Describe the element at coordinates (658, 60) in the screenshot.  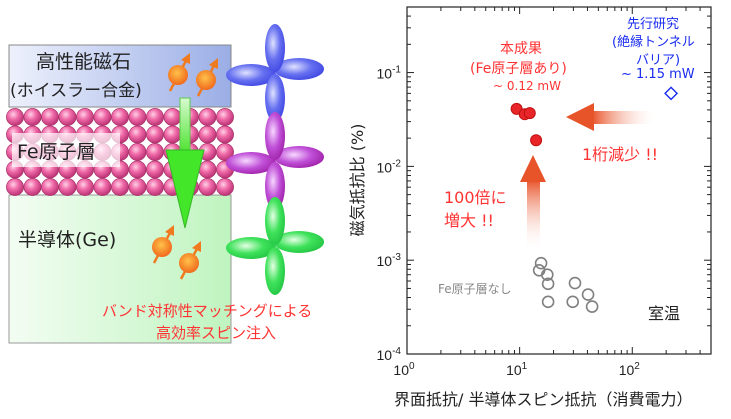
I see `prior-work-sub2: バリア)` at that location.